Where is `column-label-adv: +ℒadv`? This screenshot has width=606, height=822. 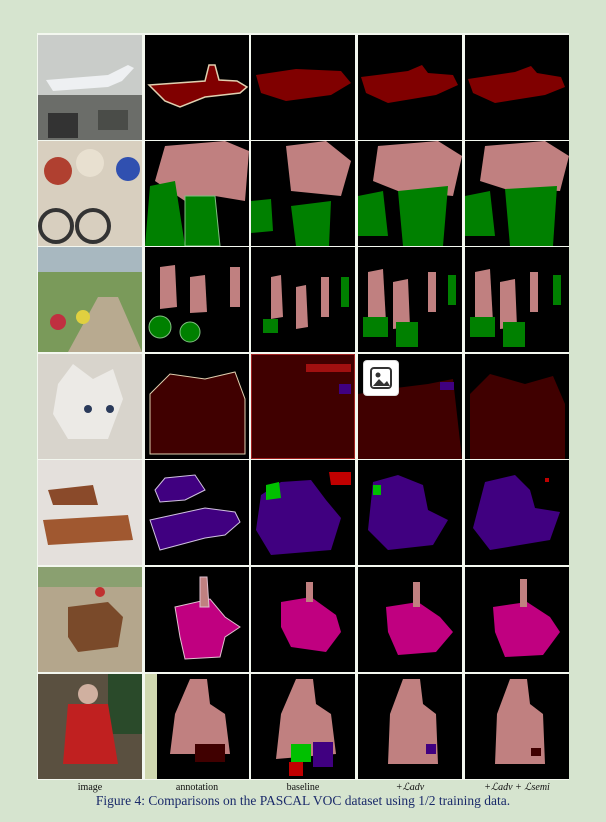
column-label-adv: +ℒadv is located at coordinates (410, 787).